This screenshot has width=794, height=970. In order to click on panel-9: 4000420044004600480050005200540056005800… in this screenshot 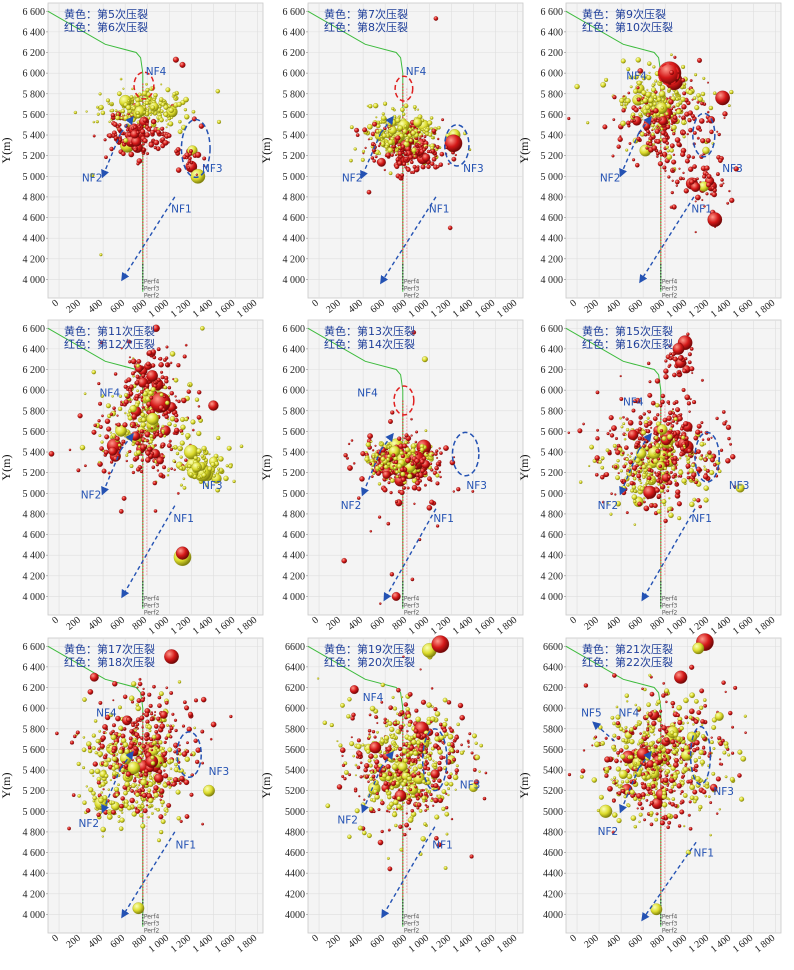, I will do `click(649, 794)`.